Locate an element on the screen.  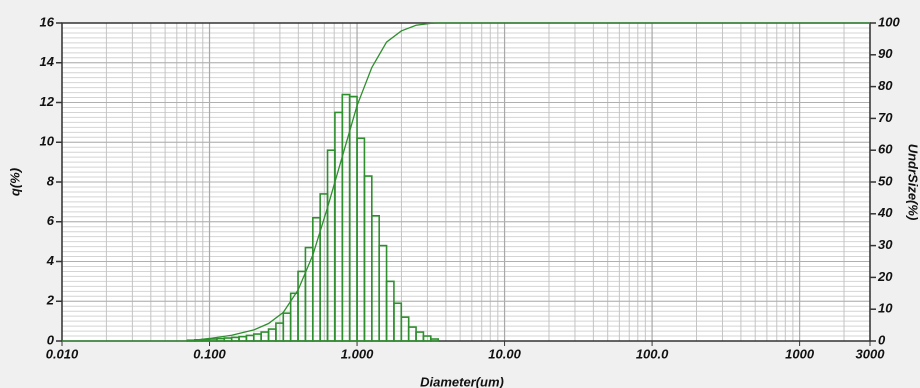
y2-tick-label: 80 is located at coordinates (885, 85).